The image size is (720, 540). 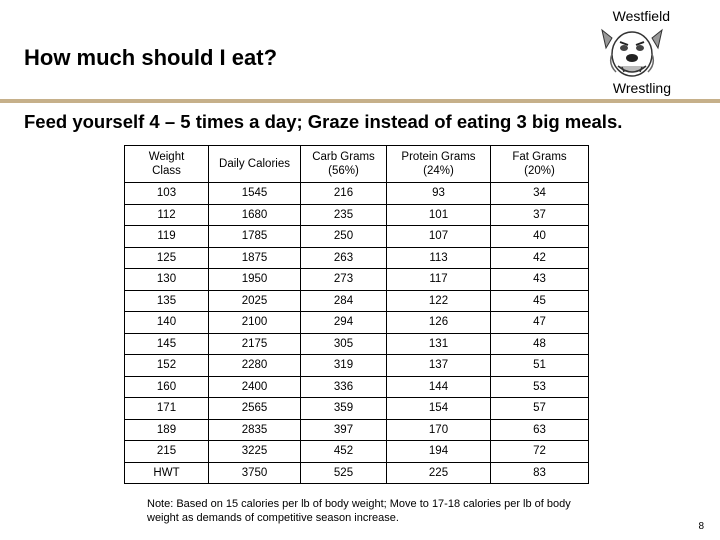 What do you see at coordinates (539, 300) in the screenshot?
I see `fat-grams-cell: 45` at bounding box center [539, 300].